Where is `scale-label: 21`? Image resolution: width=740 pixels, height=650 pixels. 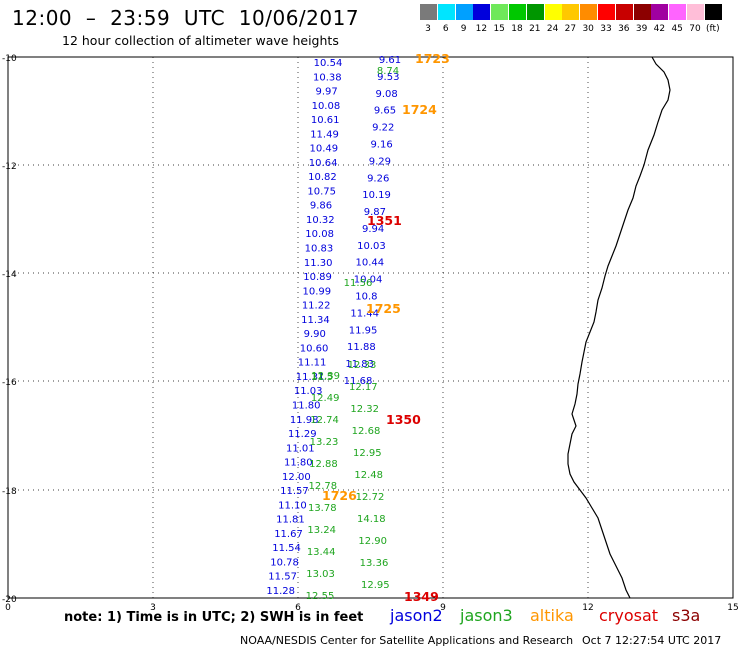 scale-label: 21 is located at coordinates (535, 29).